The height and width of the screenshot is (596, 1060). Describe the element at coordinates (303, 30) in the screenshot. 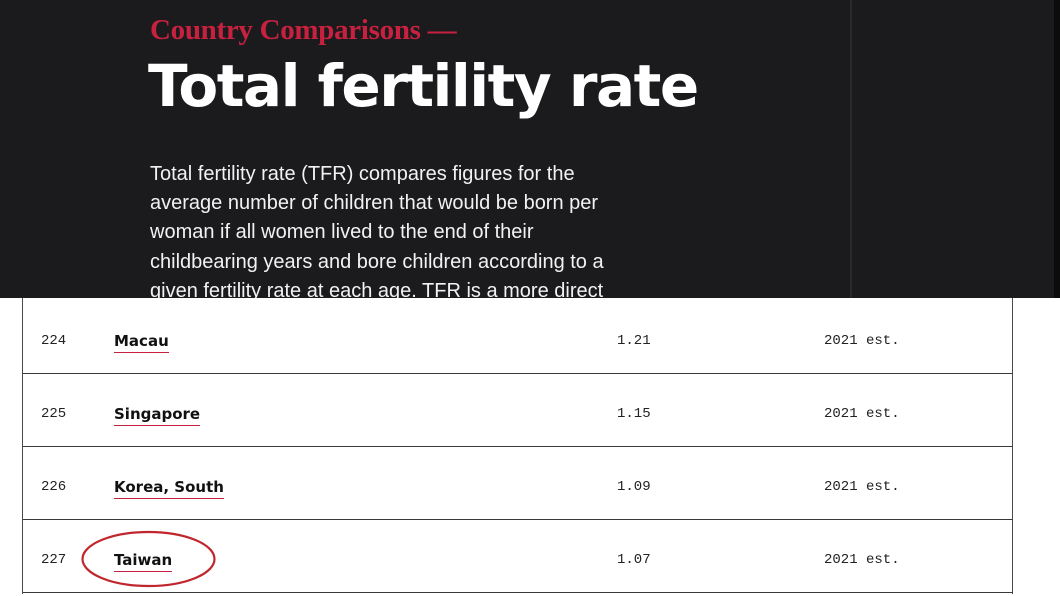

I see `section-kicker: Country Comparisons —` at that location.